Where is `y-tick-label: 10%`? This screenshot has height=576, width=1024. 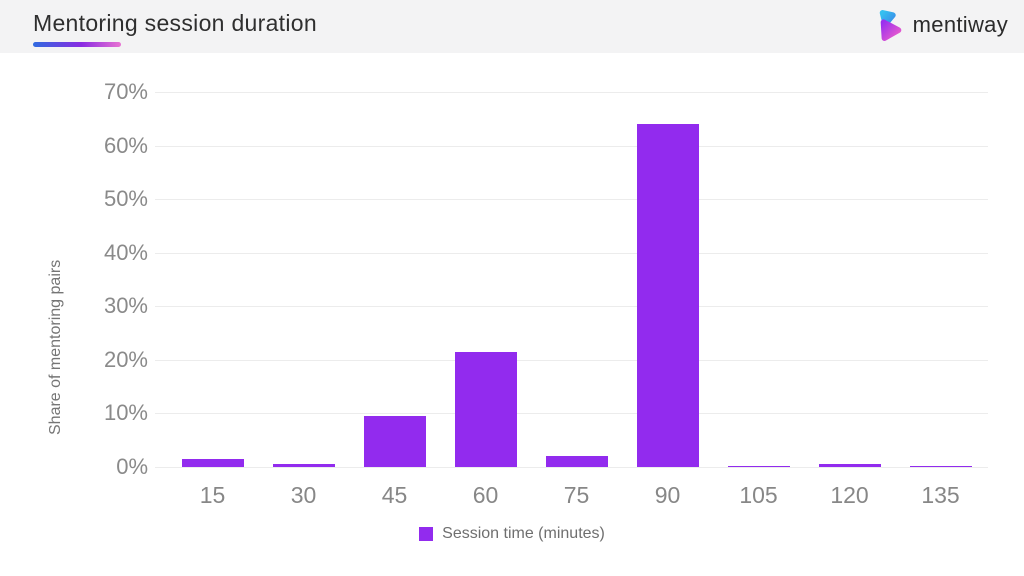 y-tick-label: 10% is located at coordinates (125, 413).